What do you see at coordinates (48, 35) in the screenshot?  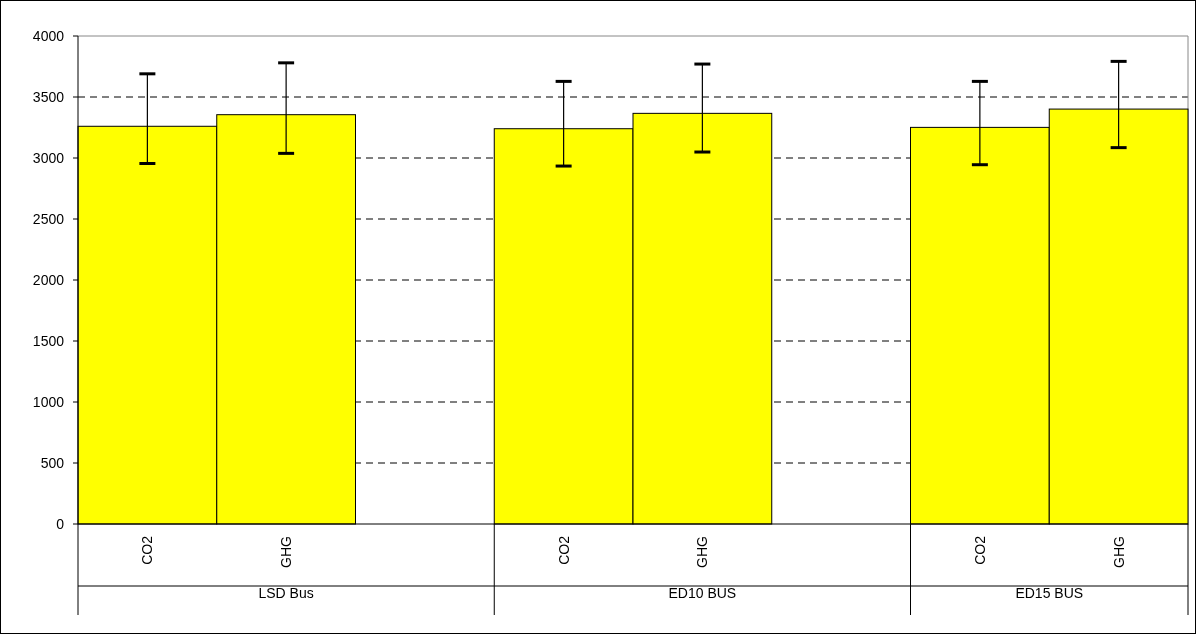 I see `y-tick-label: 4000` at bounding box center [48, 35].